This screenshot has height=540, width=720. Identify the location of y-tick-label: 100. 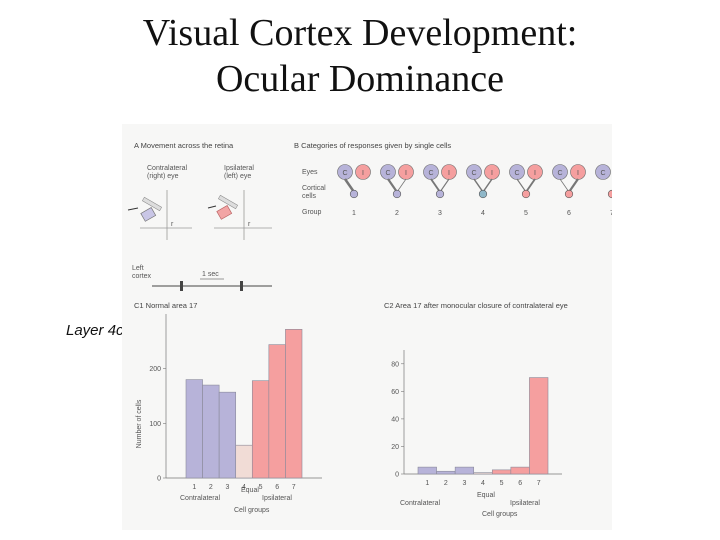
(155, 424).